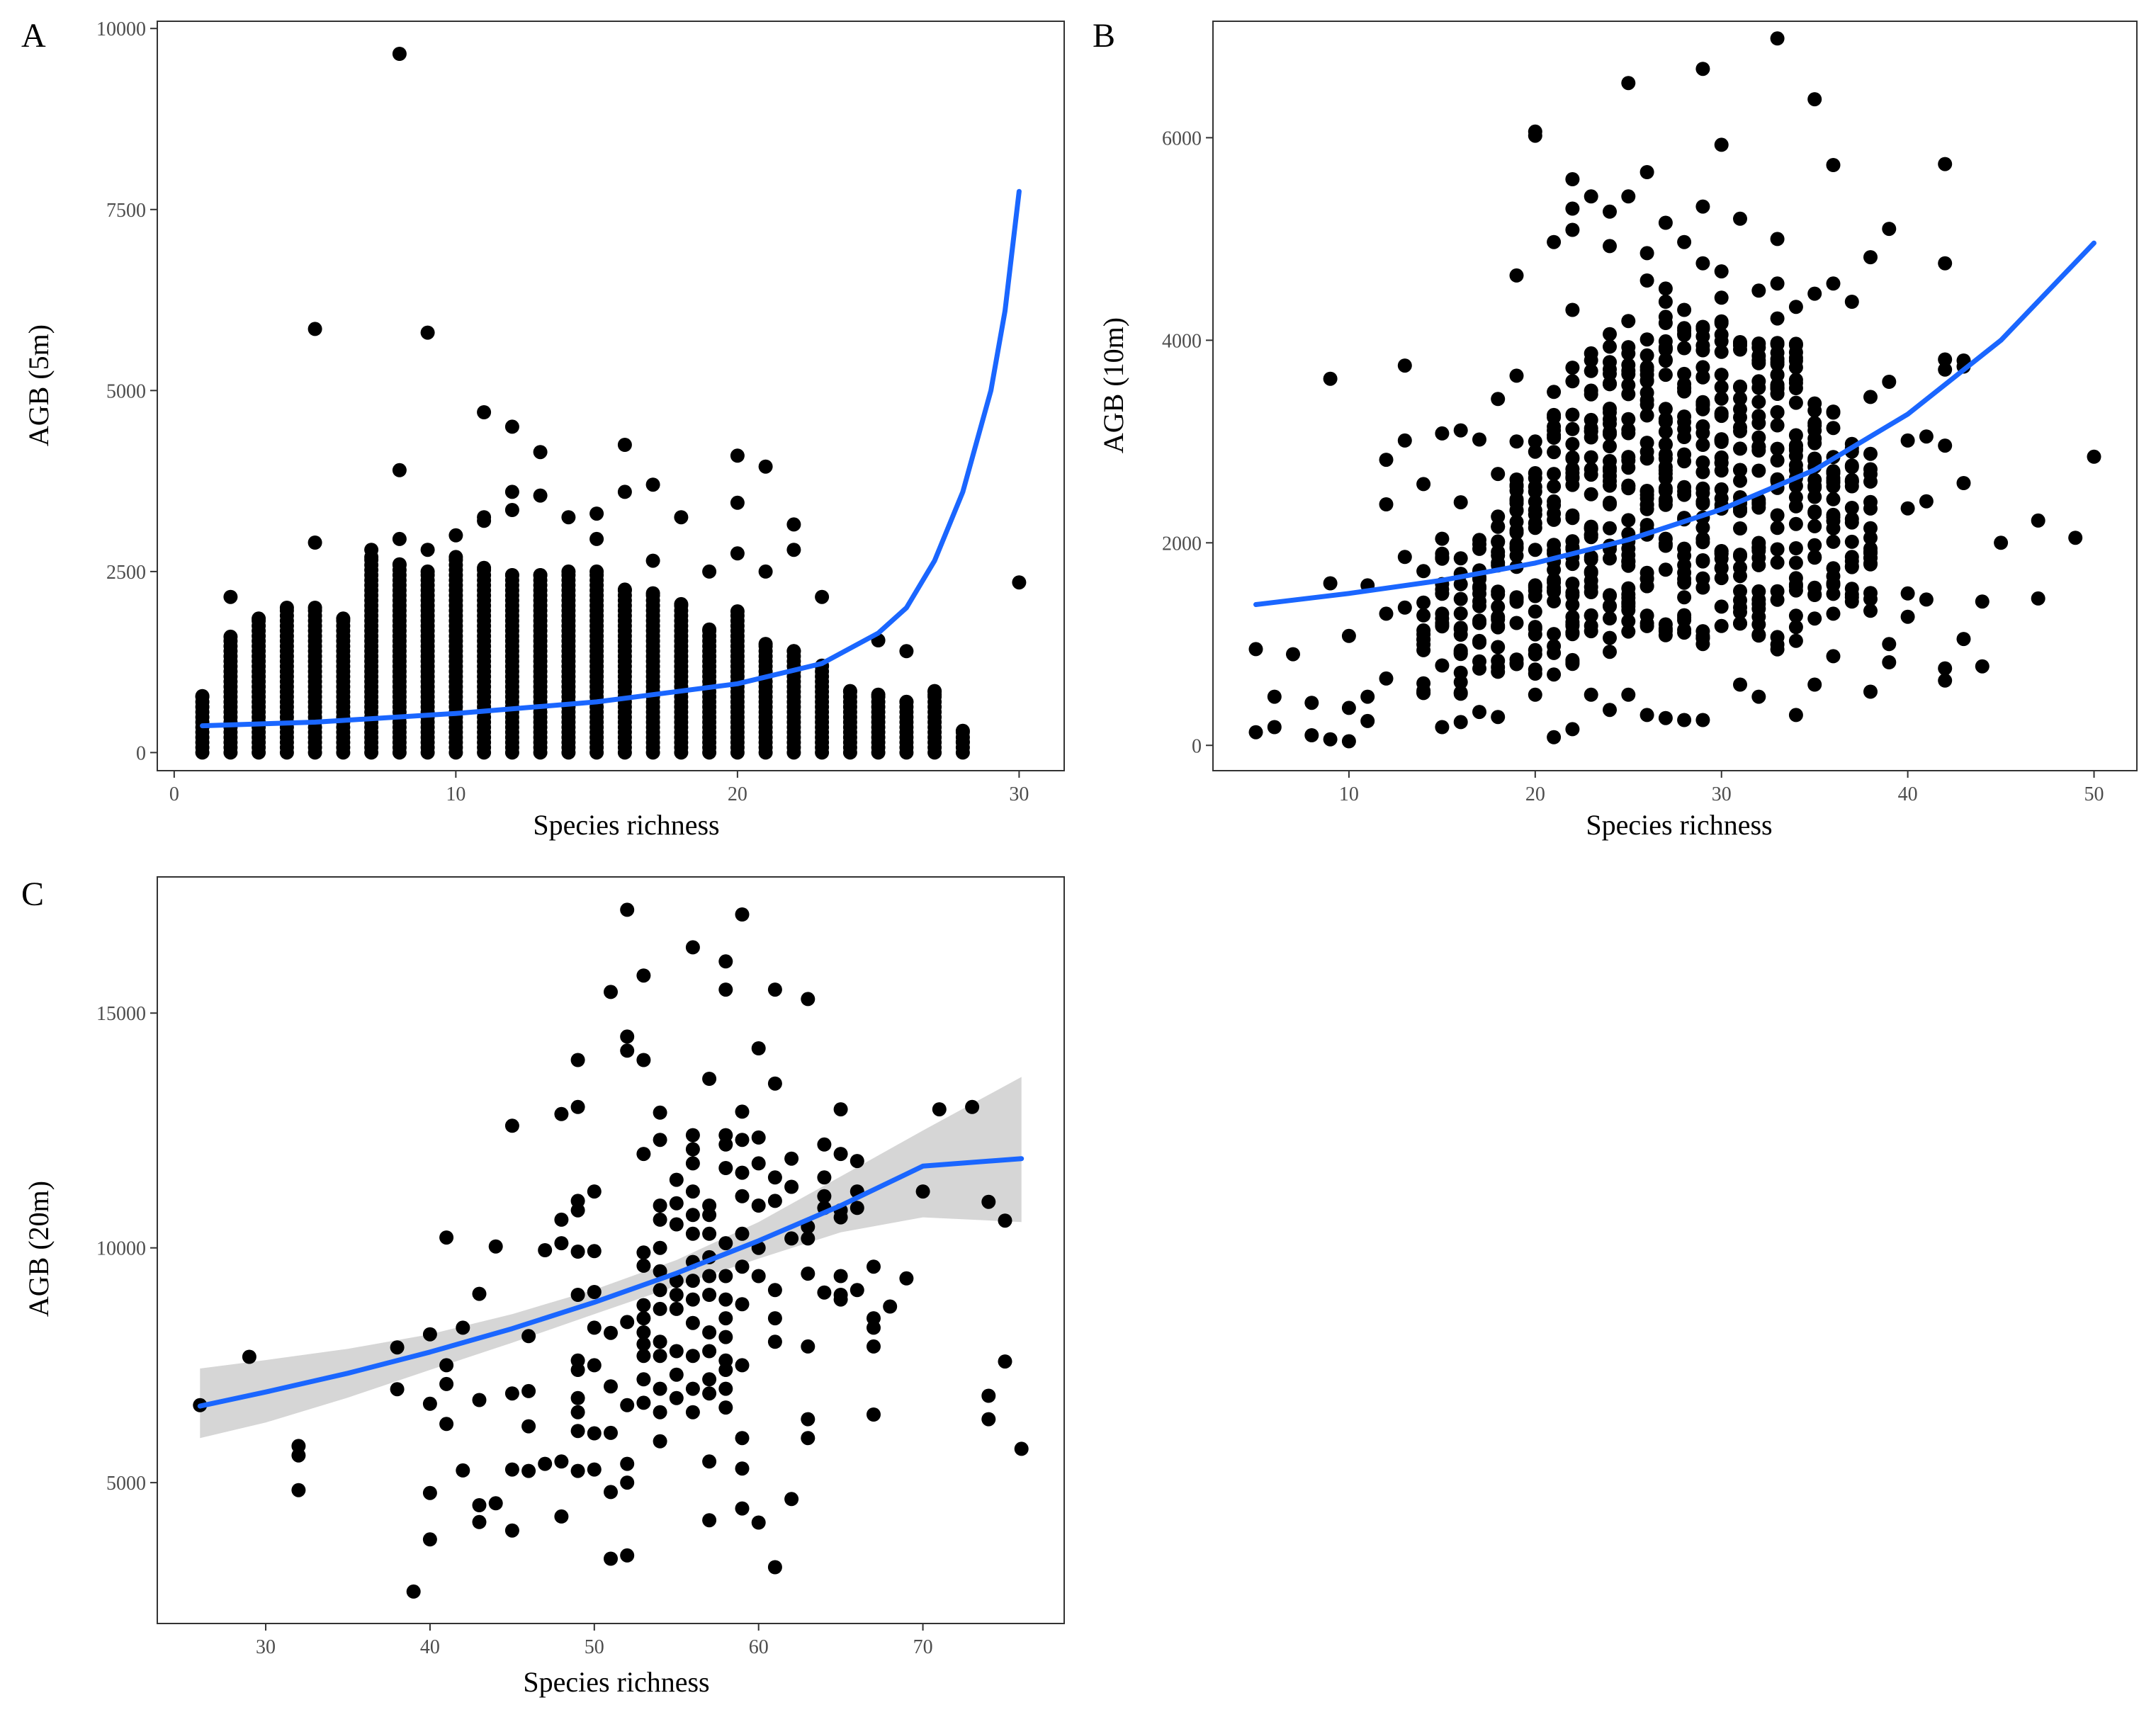 Image resolution: width=2156 pixels, height=1734 pixels. What do you see at coordinates (1197, 746) in the screenshot?
I see `y-tick-label-b: 0` at bounding box center [1197, 746].